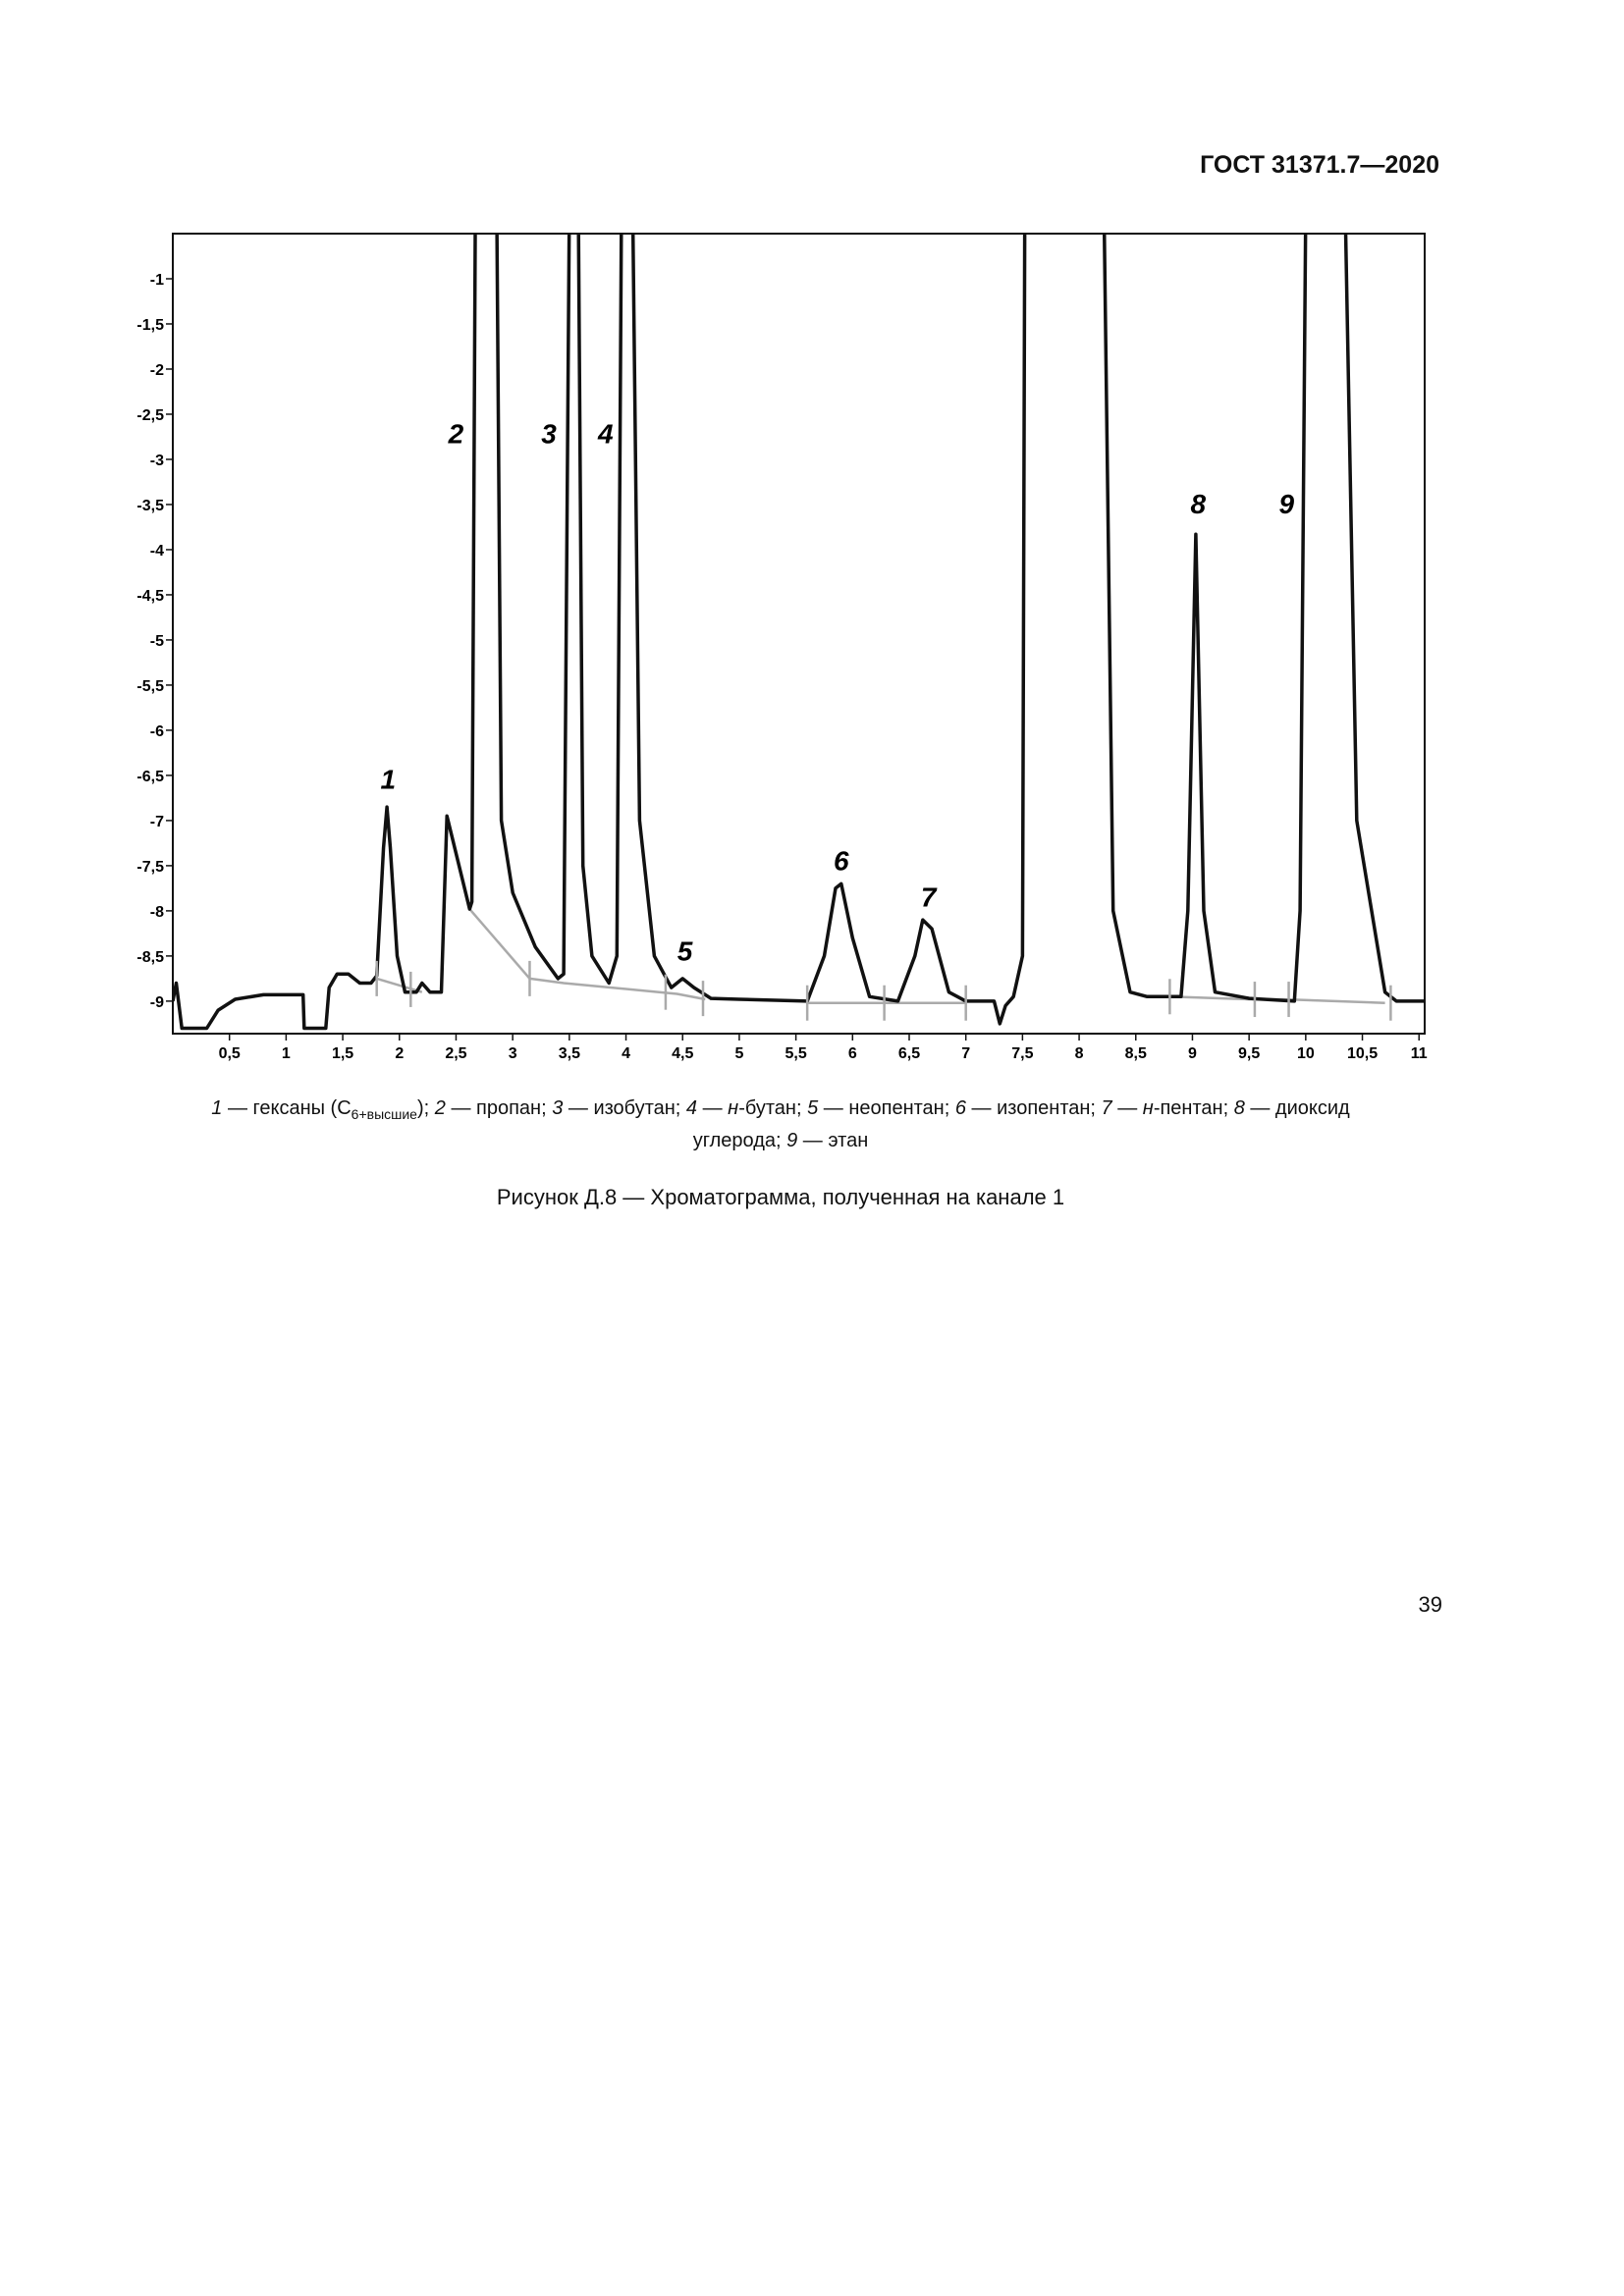 This screenshot has height=2296, width=1624. Describe the element at coordinates (1319, 165) in the screenshot. I see `standard-header: ГОСТ 31371.7—2020` at that location.